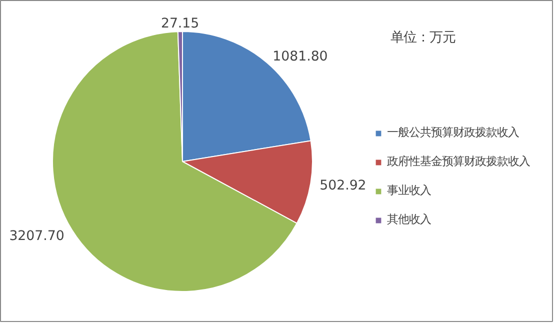 The height and width of the screenshot is (324, 555). What do you see at coordinates (423, 38) in the screenshot?
I see `text: 单位：万元` at bounding box center [423, 38].